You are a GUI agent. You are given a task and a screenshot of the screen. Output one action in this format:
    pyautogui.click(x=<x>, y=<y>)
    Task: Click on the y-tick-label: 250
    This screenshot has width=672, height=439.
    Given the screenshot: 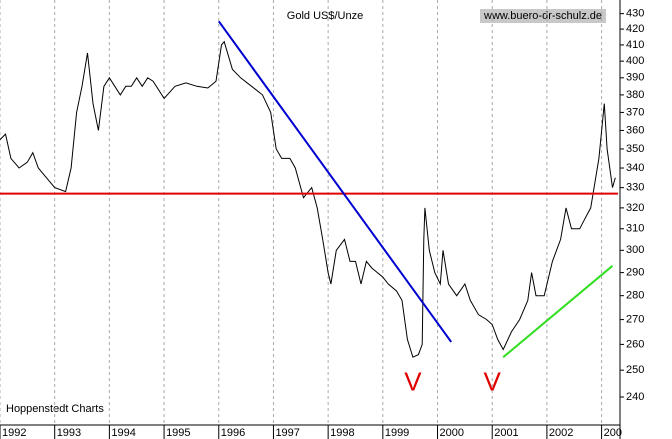 What is the action you would take?
    pyautogui.click(x=635, y=370)
    